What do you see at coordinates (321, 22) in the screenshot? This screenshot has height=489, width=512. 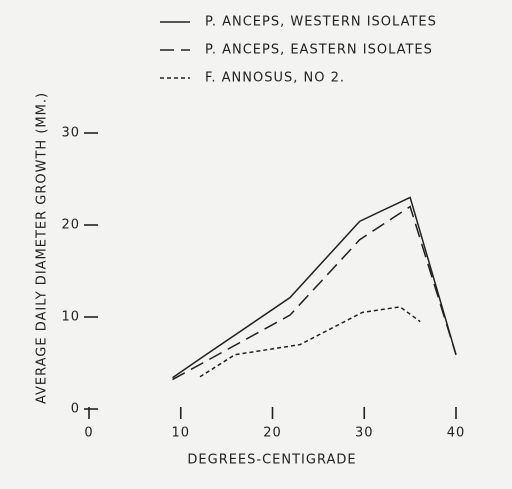 I see `legend-label: P. ANCEPS, WESTERN ISOLATES` at bounding box center [321, 22].